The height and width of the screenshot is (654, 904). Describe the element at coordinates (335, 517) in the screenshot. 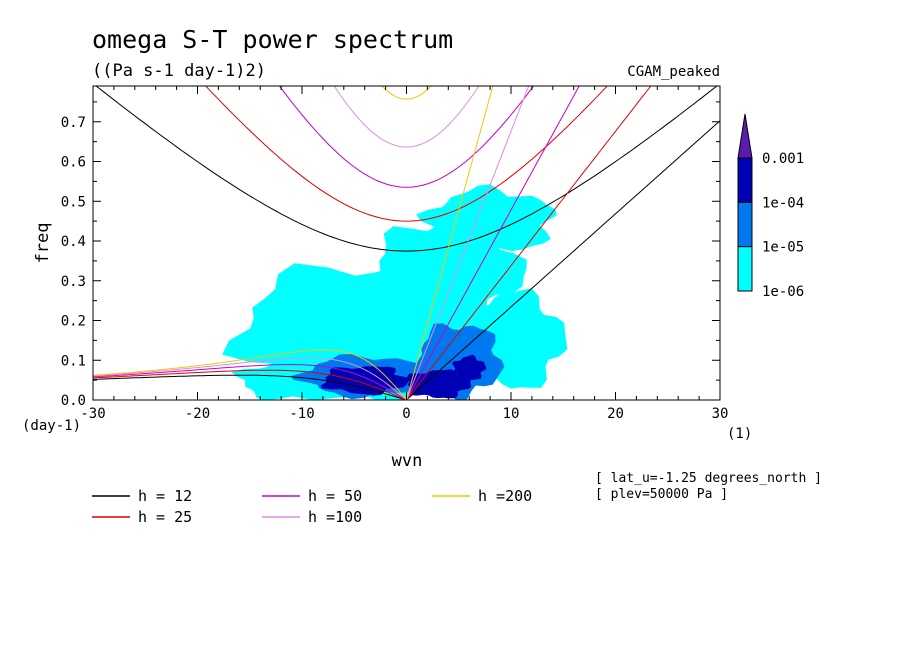

I see `legend-label: h =100` at that location.